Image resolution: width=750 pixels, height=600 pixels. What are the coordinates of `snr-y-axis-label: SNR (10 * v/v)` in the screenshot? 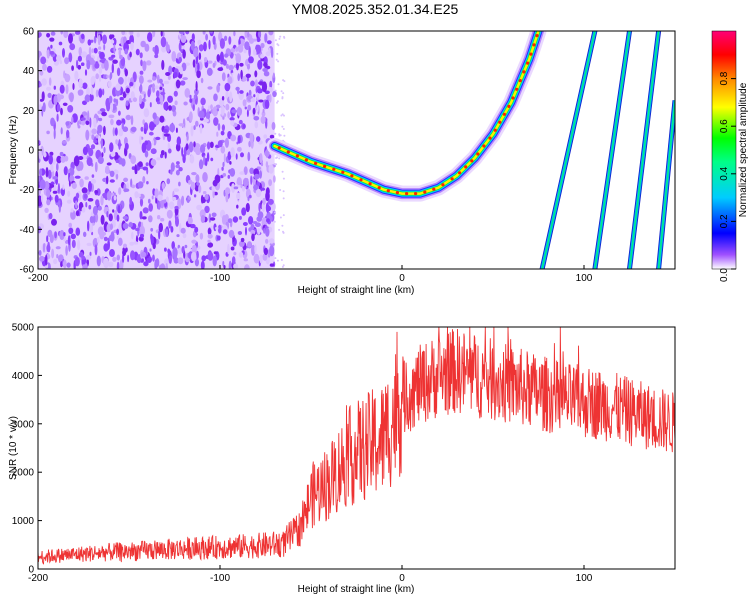 It's located at (13, 448).